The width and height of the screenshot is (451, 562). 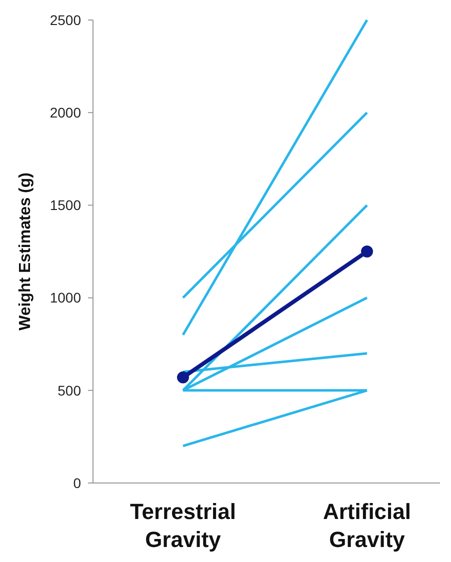 I want to click on y-tick-label: 2500, so click(x=66, y=20).